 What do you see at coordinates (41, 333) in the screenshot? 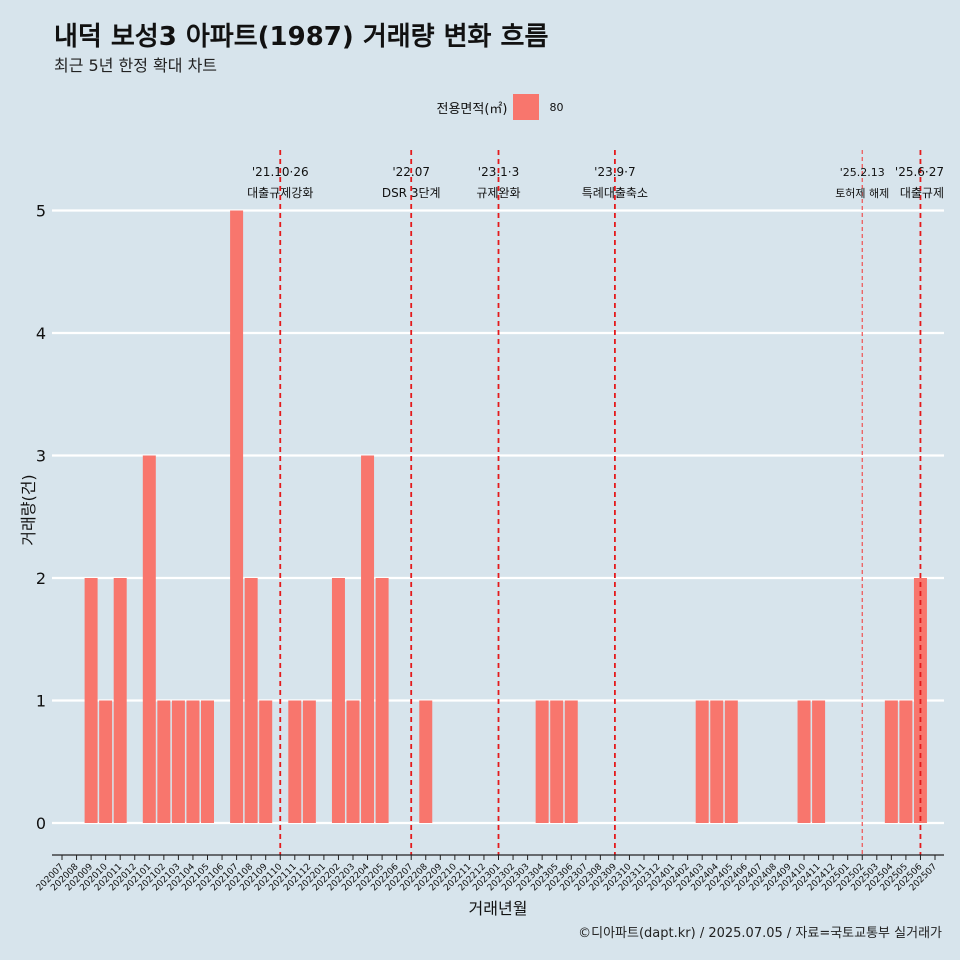
I see `y-tick-label: 4` at bounding box center [41, 333].